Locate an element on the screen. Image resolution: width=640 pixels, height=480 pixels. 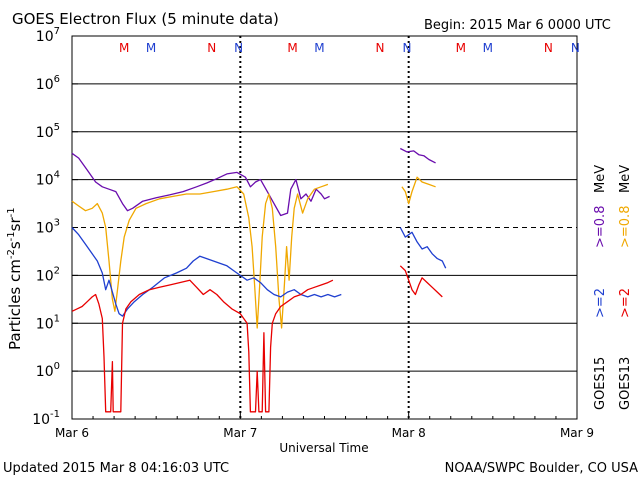
x-tick-labels: Mar 6 Mar 7 Mar 8 Mar 9 is located at coordinates (324, 426).